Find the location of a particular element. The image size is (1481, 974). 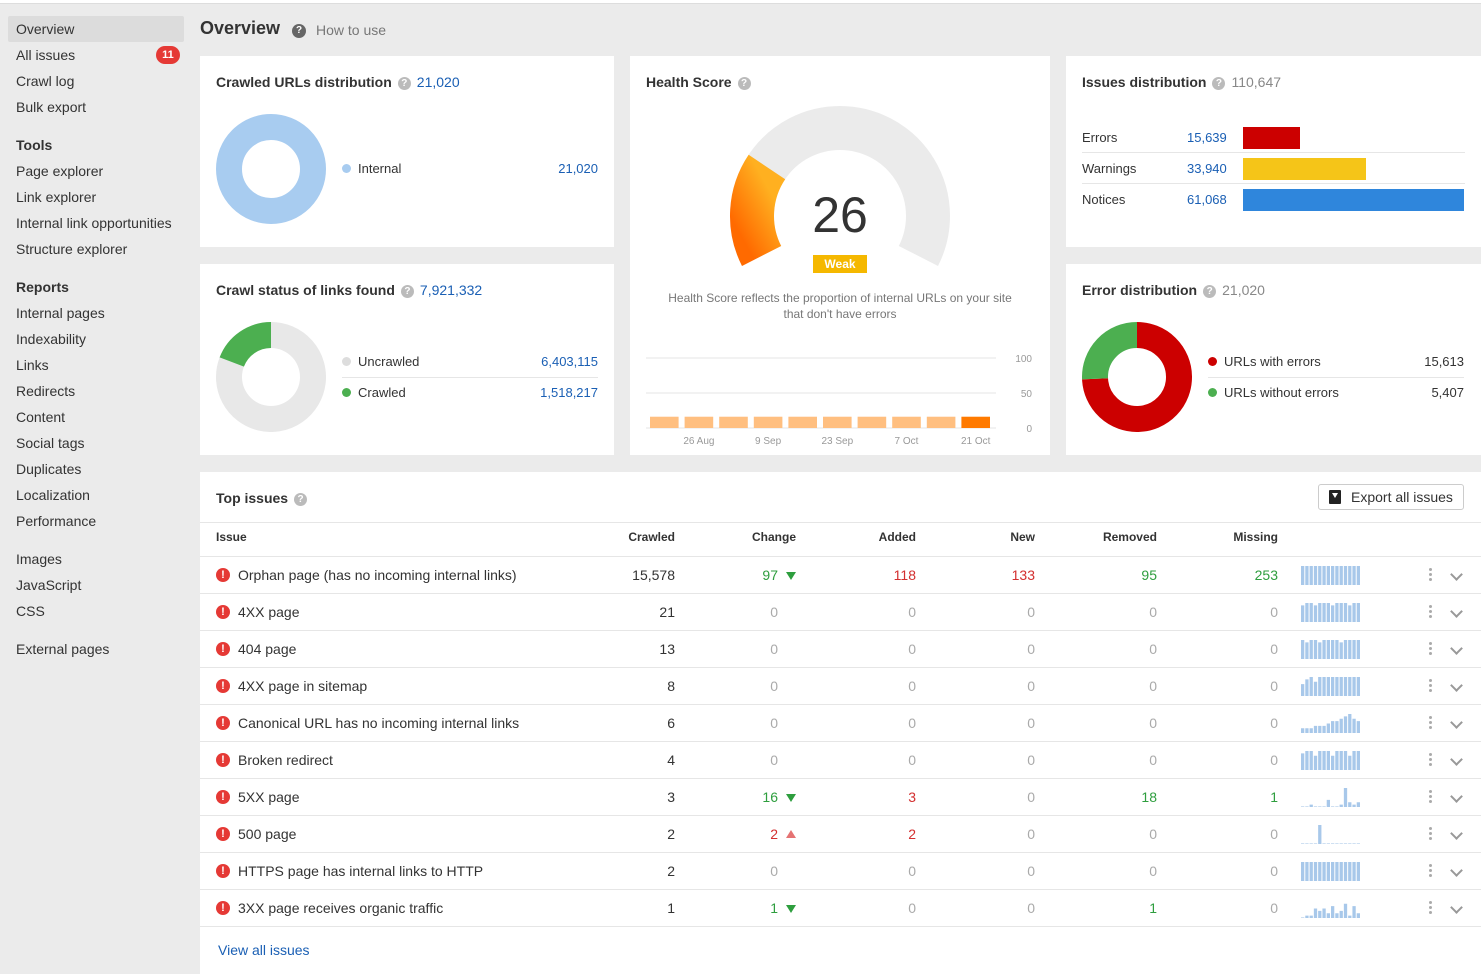

total-count: 21,020 is located at coordinates (438, 82).